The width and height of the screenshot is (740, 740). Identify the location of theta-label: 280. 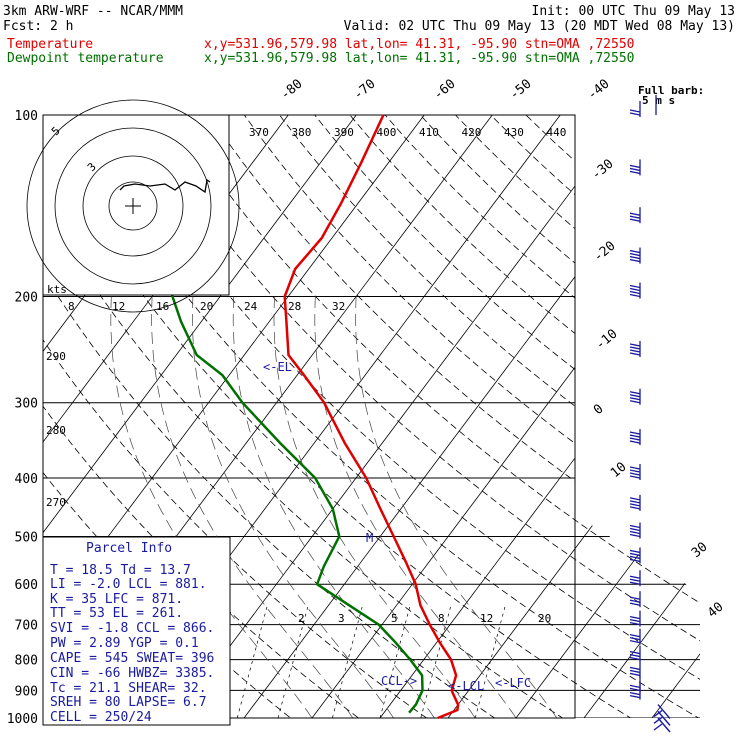
(56, 430).